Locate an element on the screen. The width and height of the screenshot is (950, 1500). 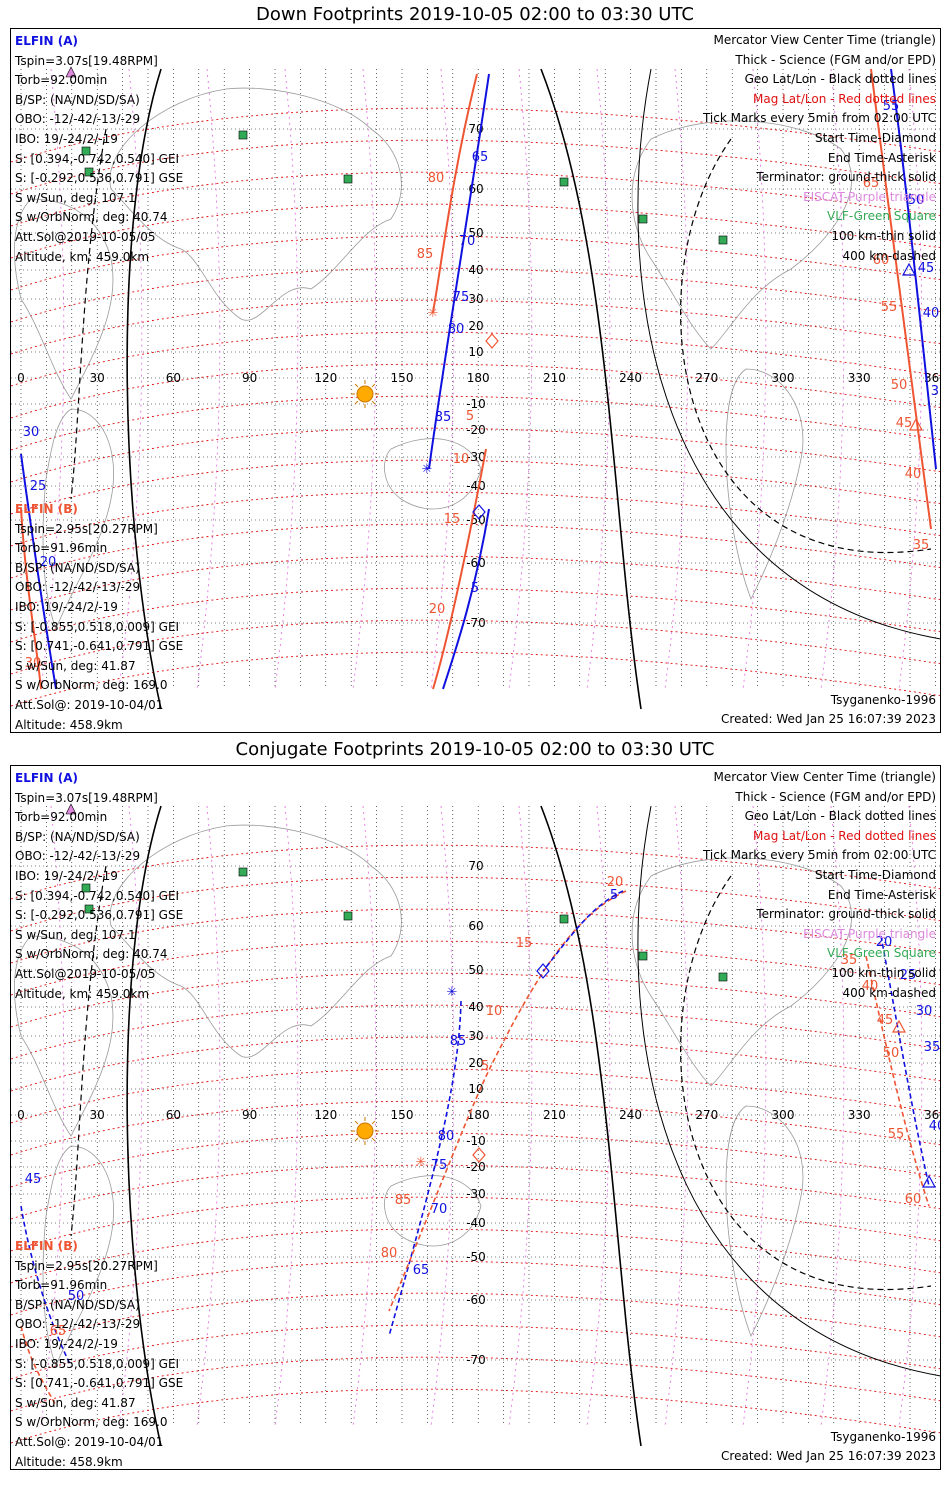
legend-line: Tick Marks every 5min from 02:00 UTC is located at coordinates (819, 855).